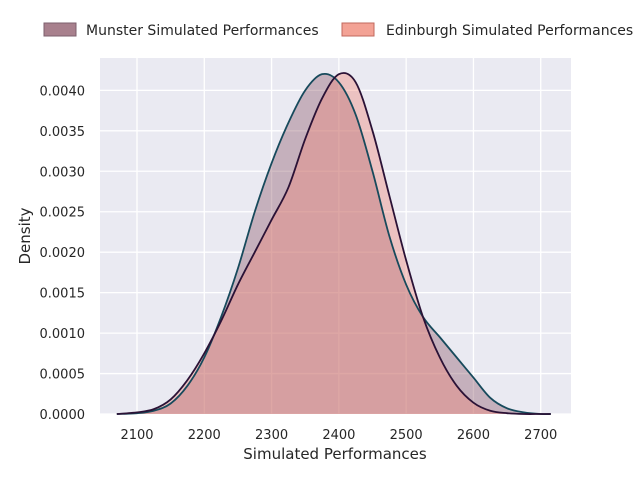  What do you see at coordinates (63, 334) in the screenshot?
I see `y-tick-label: 0.0010` at bounding box center [63, 334].